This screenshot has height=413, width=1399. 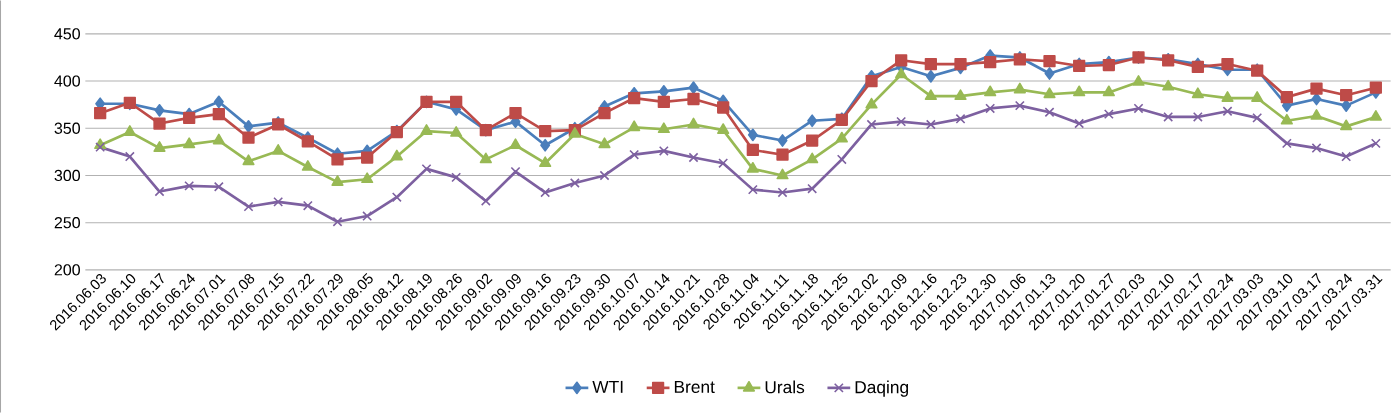 What do you see at coordinates (67, 175) in the screenshot?
I see `y-tick-label: 300` at bounding box center [67, 175].